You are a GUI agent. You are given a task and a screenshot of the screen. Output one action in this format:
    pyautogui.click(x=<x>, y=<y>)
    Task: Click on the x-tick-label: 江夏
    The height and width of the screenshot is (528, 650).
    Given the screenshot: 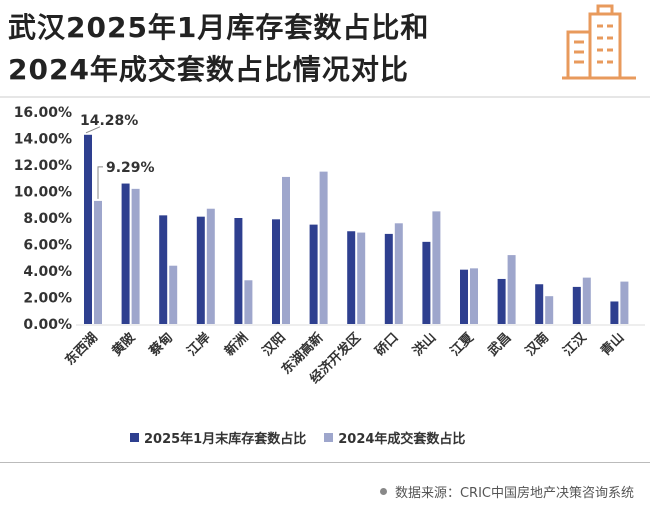 What is the action you would take?
    pyautogui.click(x=462, y=344)
    